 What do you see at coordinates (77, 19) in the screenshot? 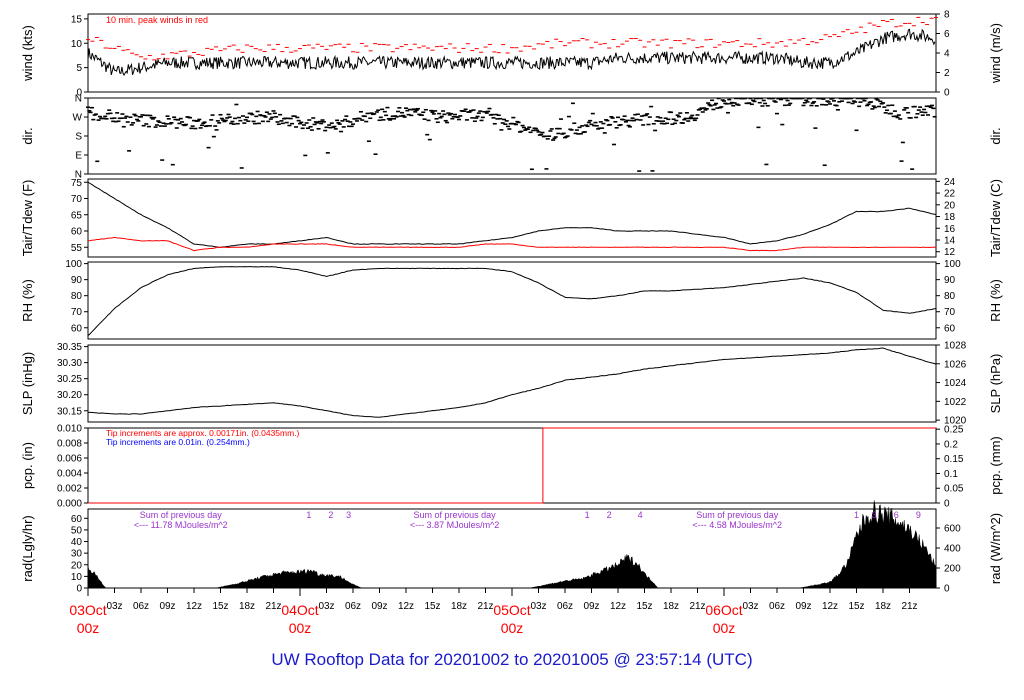
I see `wind-ytick-label: 15` at bounding box center [77, 19].